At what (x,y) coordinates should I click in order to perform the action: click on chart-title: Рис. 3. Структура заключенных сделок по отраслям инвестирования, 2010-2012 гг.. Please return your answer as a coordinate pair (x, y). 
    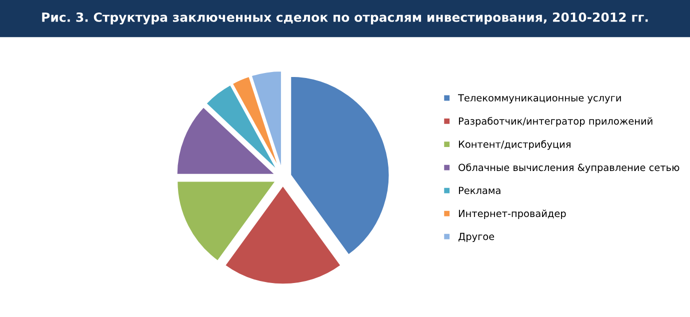
    Looking at the image, I should click on (345, 18).